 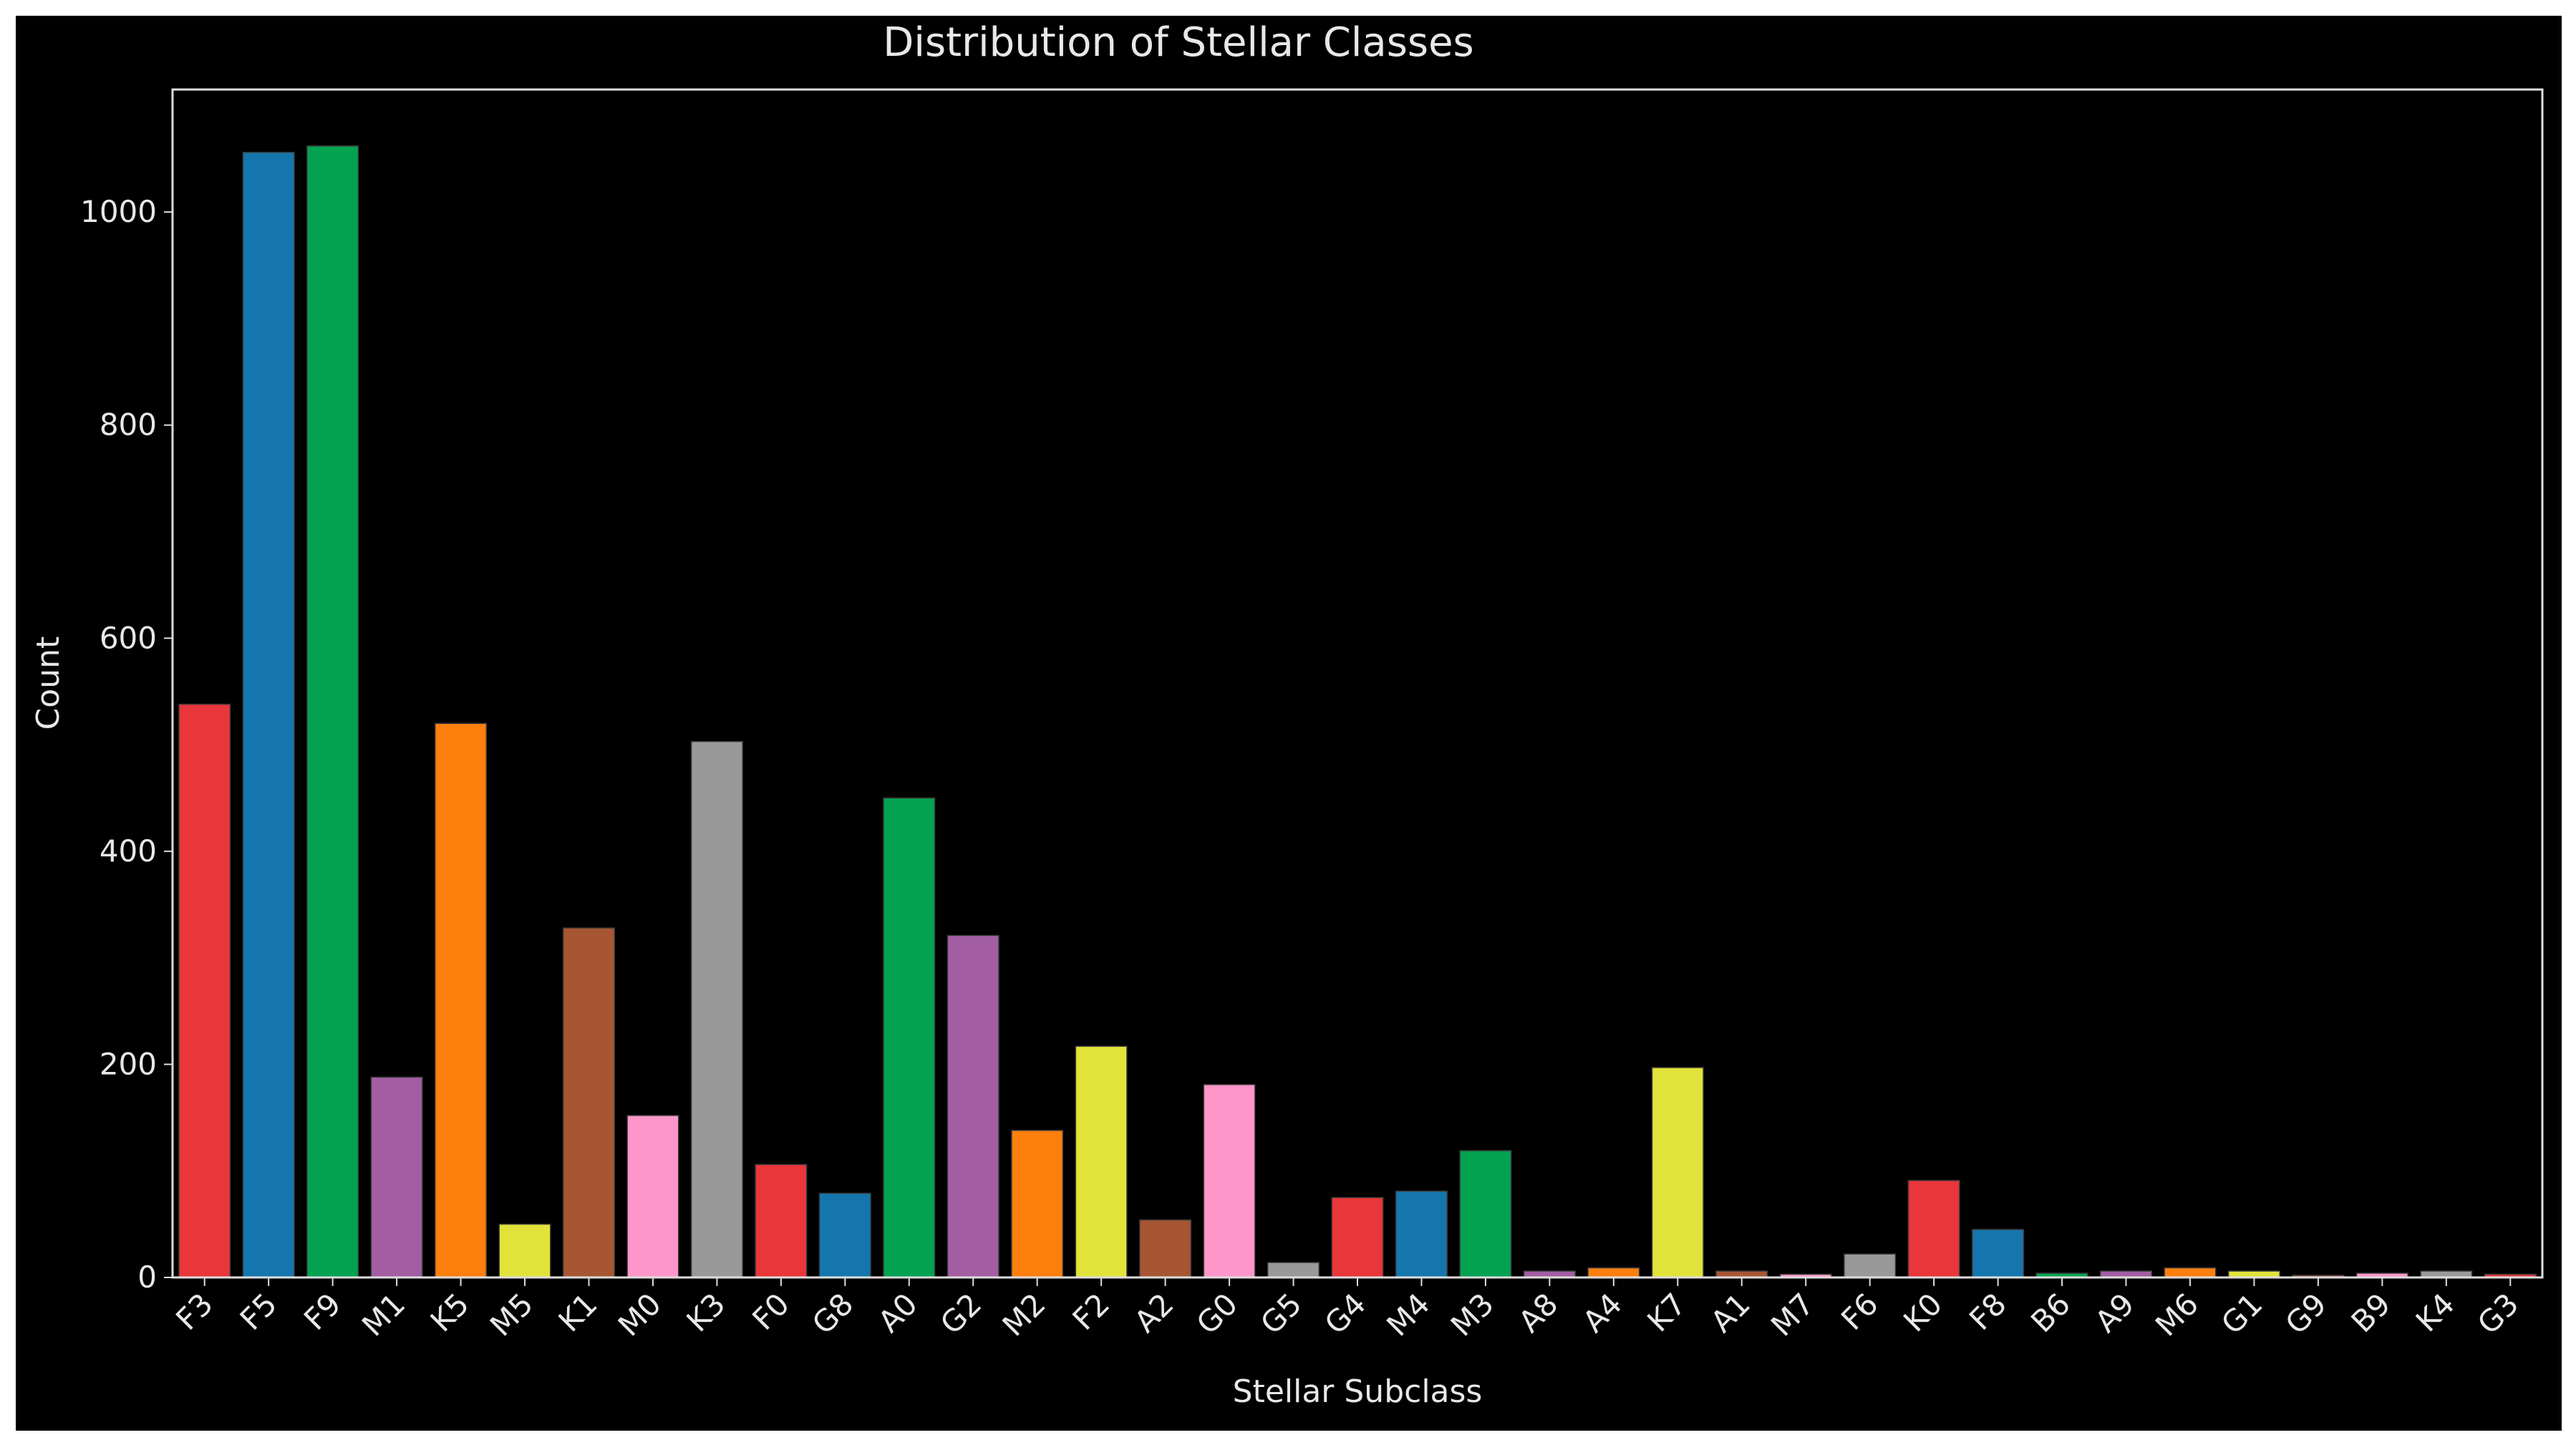 What do you see at coordinates (512, 1314) in the screenshot?
I see `x-tick-label: M5` at bounding box center [512, 1314].